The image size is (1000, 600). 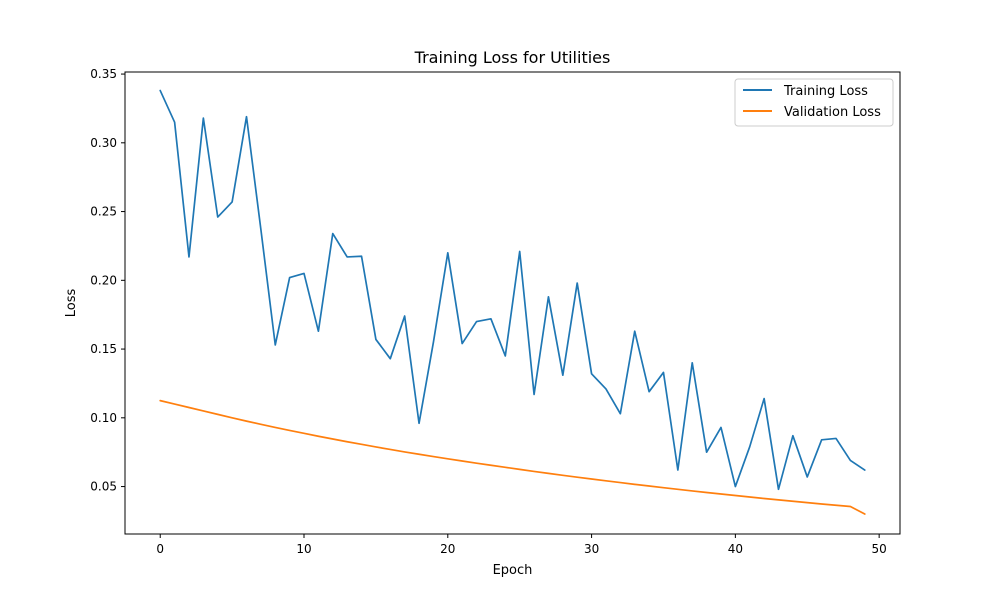 What do you see at coordinates (303, 549) in the screenshot?
I see `x-tick-label: 10` at bounding box center [303, 549].